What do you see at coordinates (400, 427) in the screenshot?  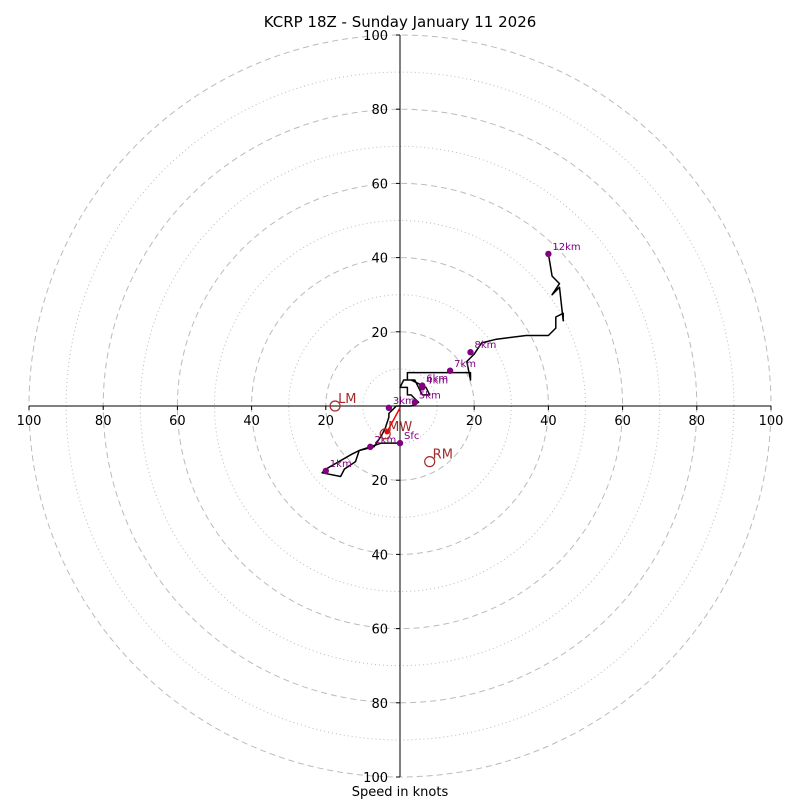 I see `storm-motion-label: MW` at bounding box center [400, 427].